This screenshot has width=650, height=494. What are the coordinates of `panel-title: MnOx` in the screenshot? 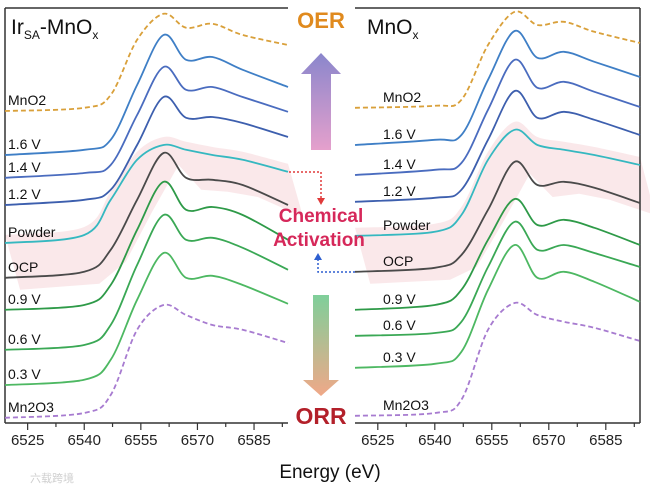 It's located at (393, 29).